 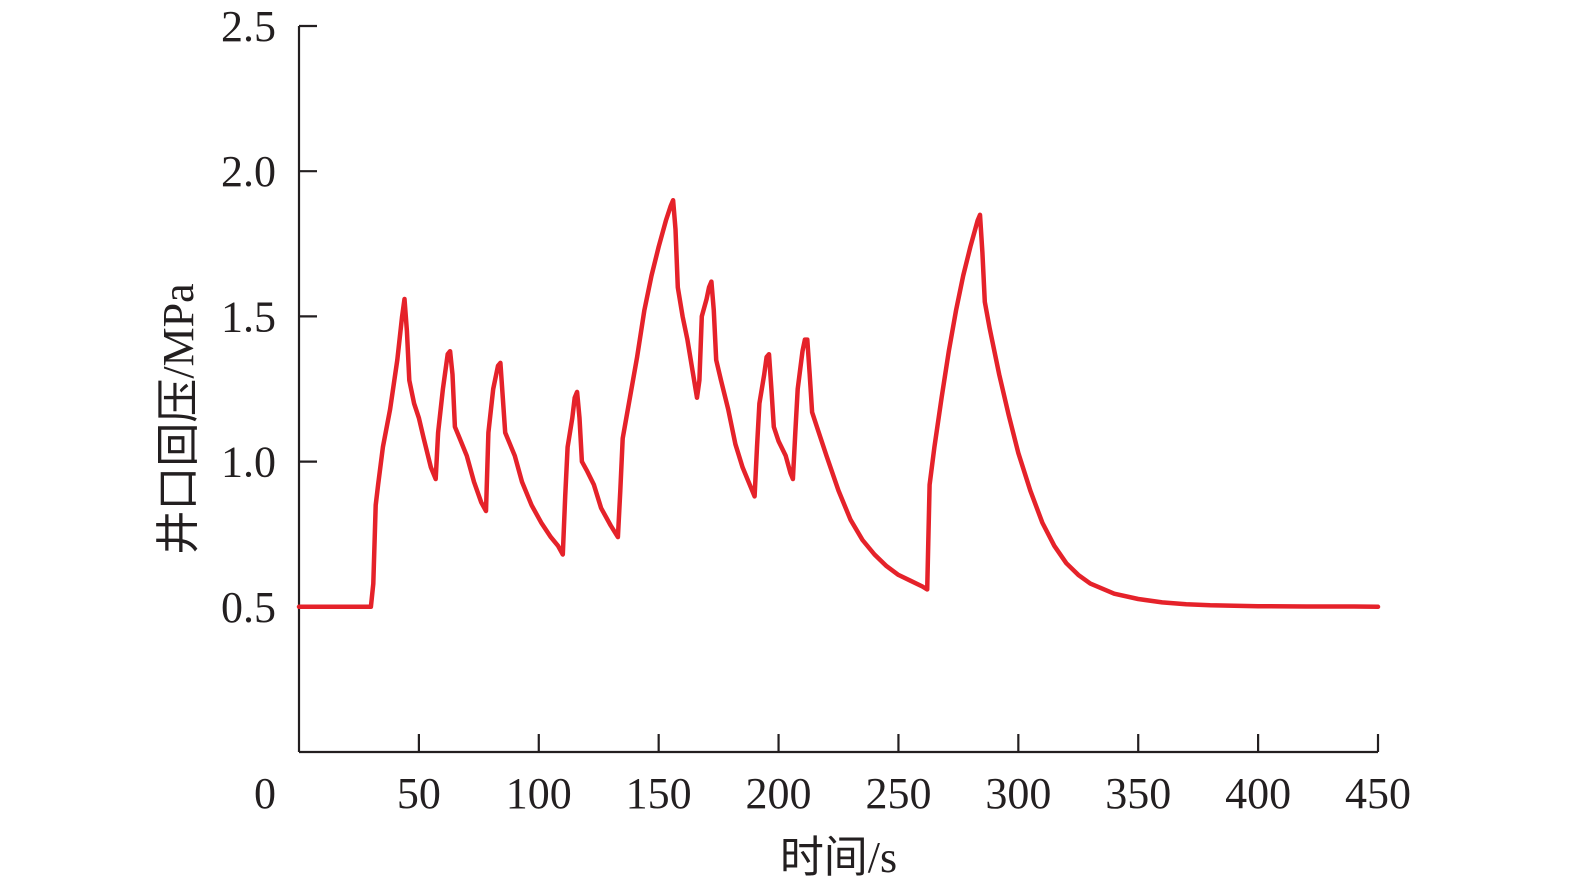 I want to click on x-tick-label: 200, so click(x=779, y=793).